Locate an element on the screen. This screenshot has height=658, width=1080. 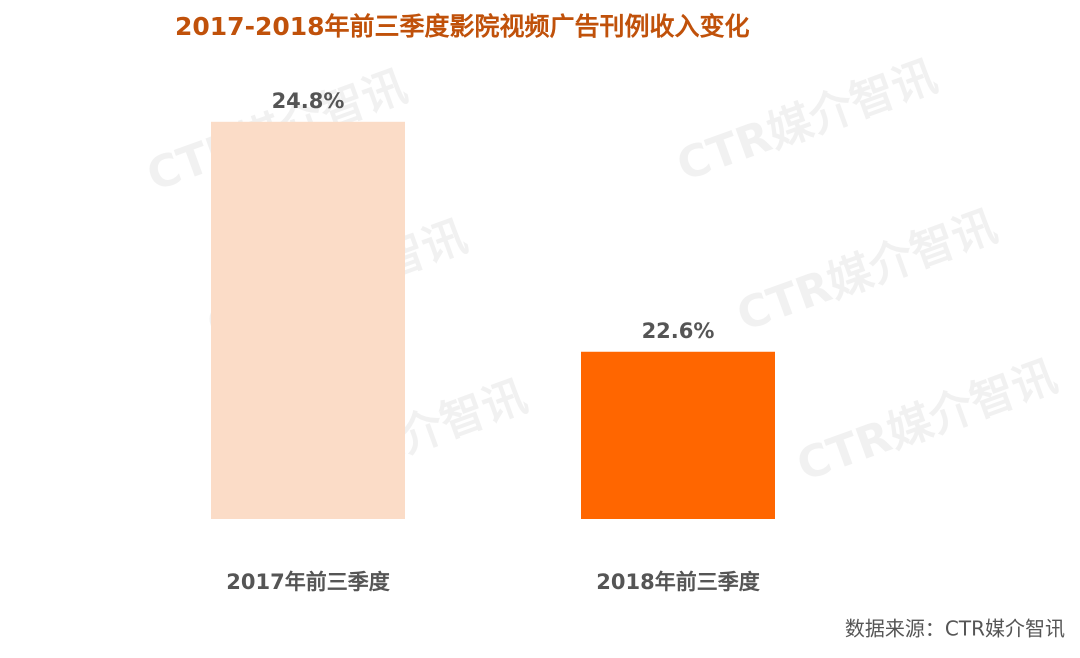
value-label: 24.8% is located at coordinates (308, 101).